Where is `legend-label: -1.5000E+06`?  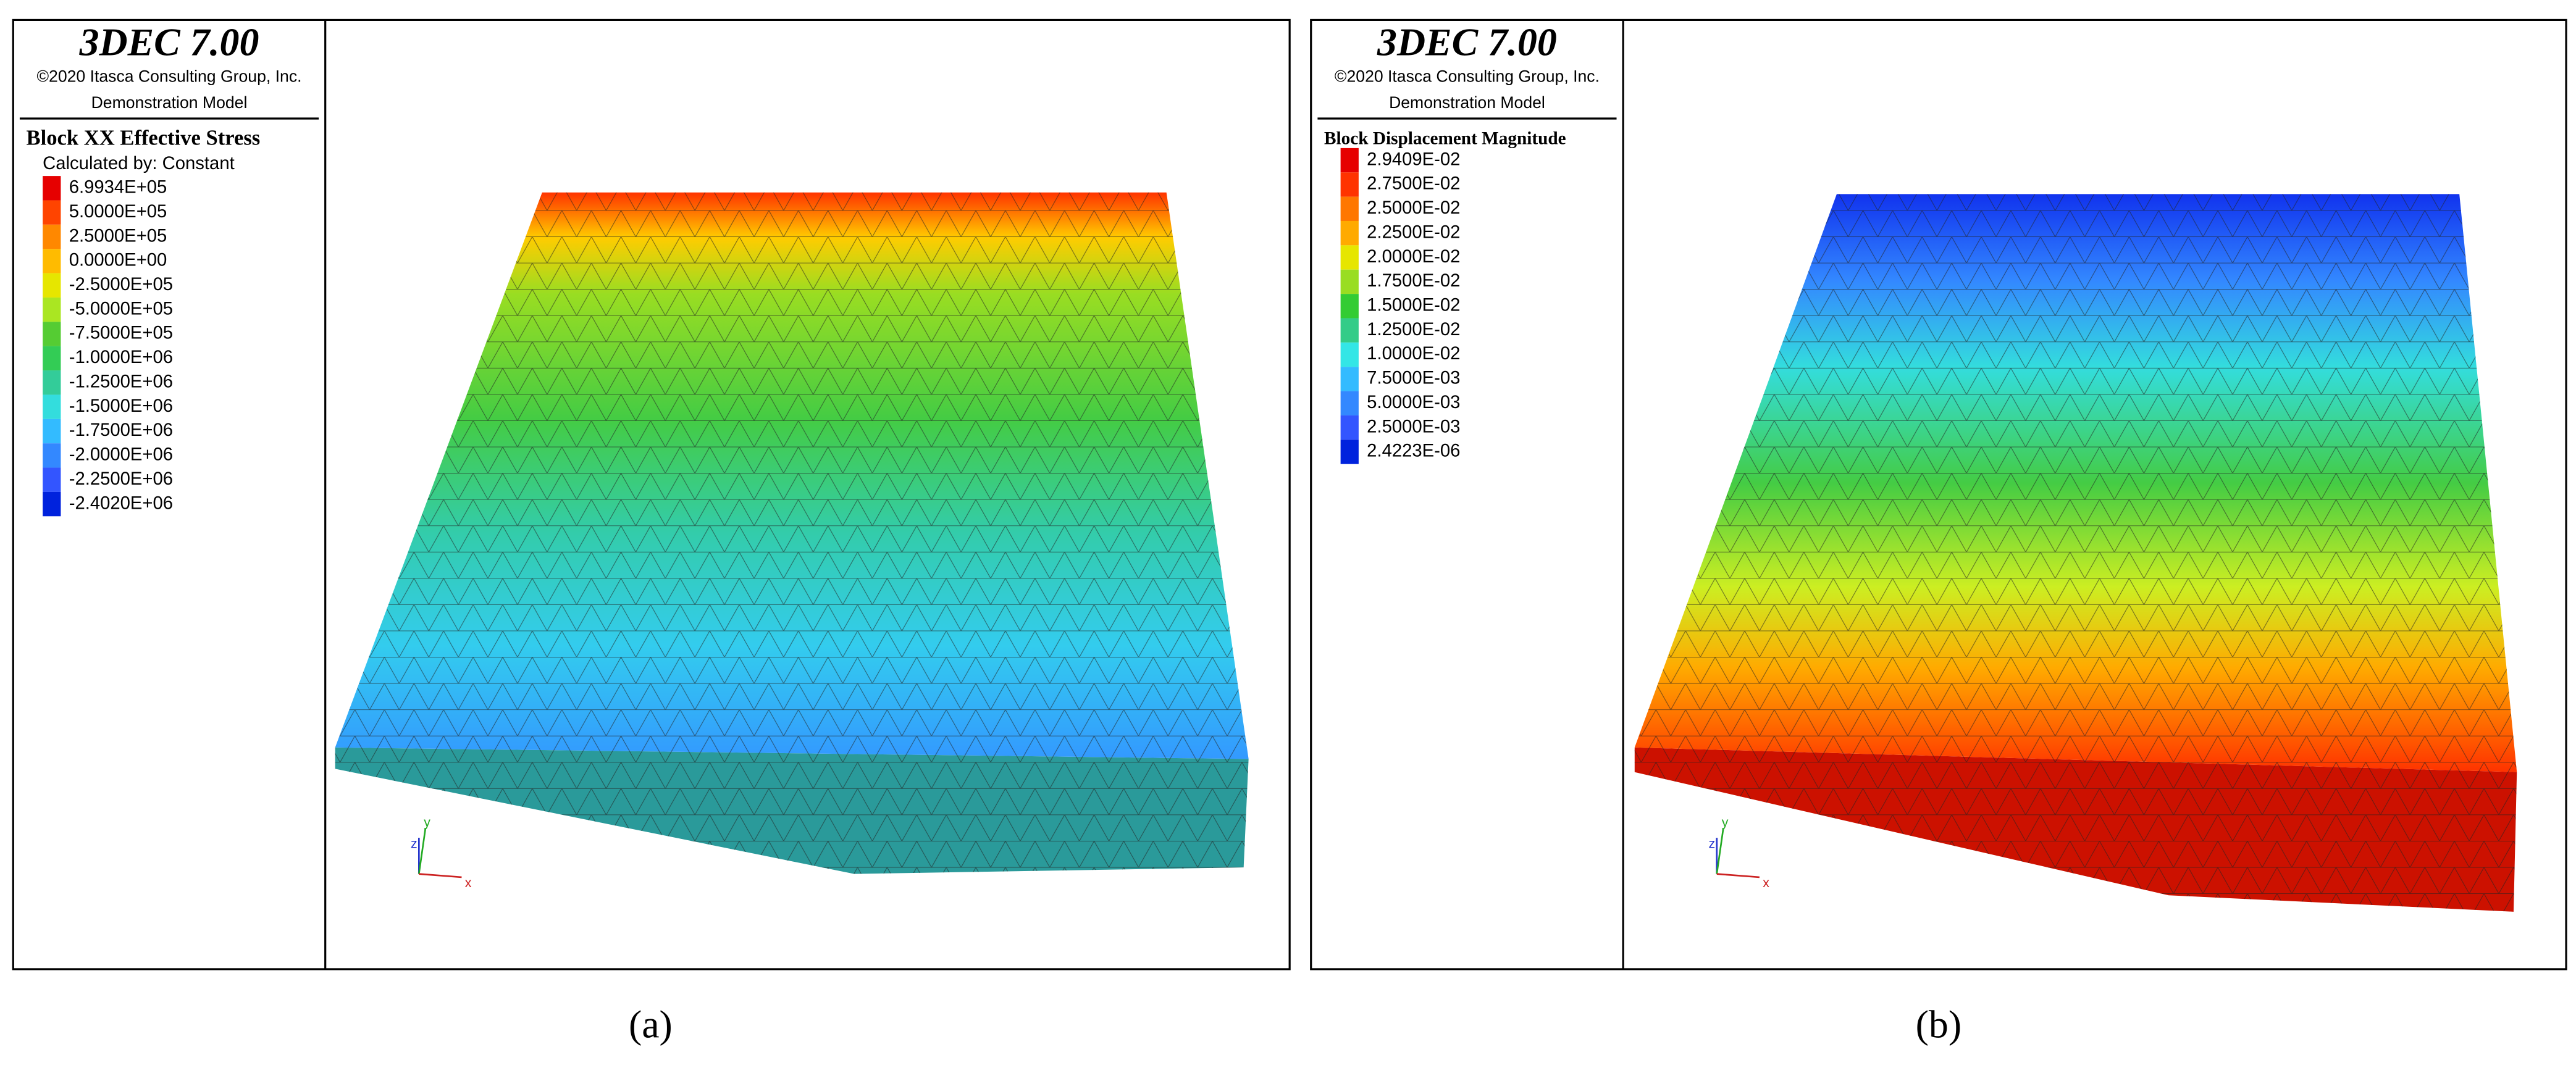 legend-label: -1.5000E+06 is located at coordinates (121, 406).